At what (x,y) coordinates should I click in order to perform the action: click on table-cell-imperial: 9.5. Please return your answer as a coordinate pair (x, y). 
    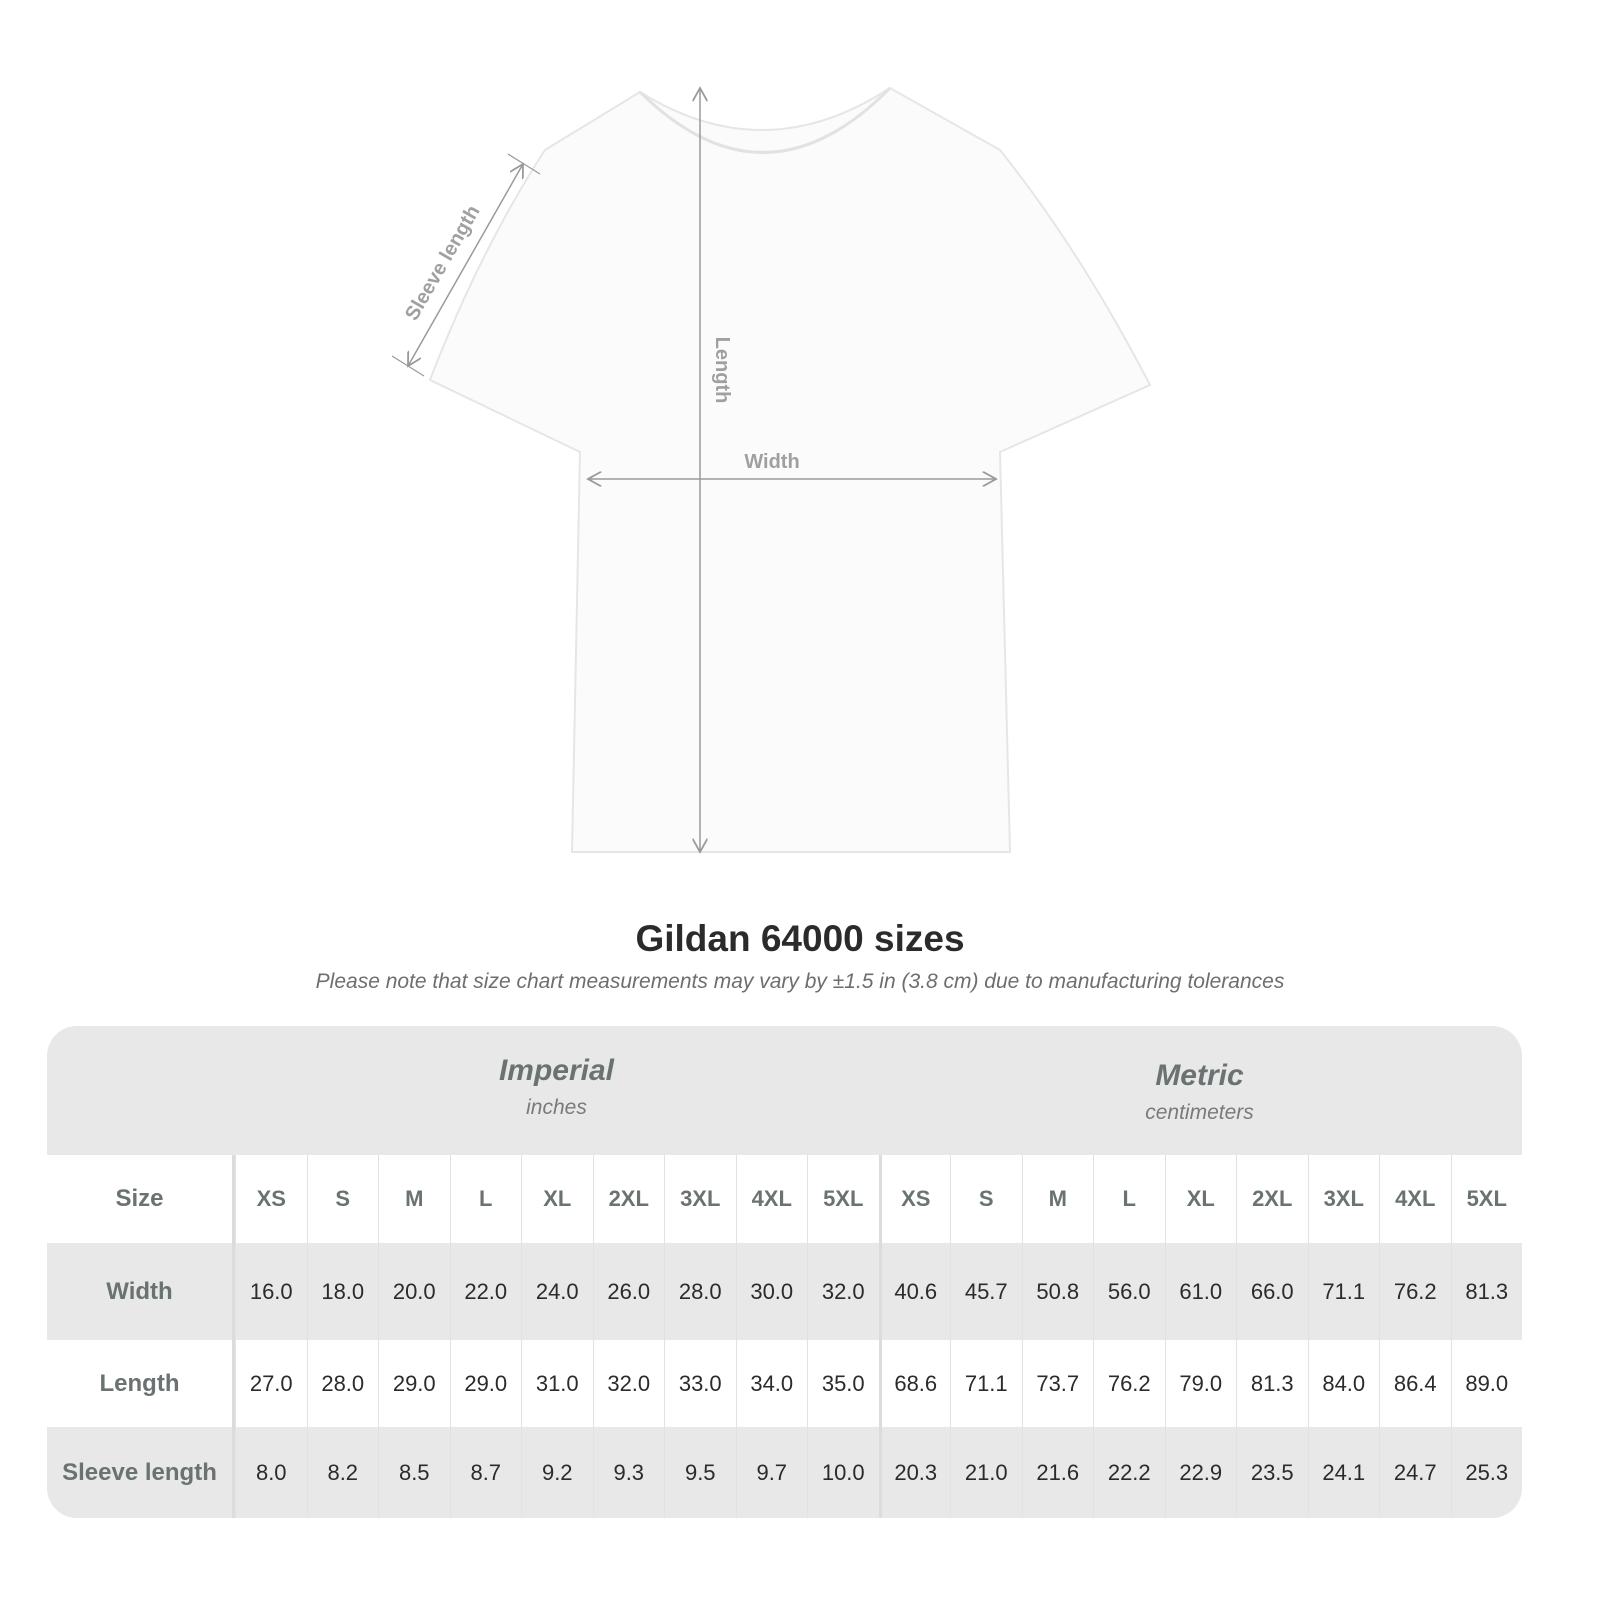
    Looking at the image, I should click on (700, 1472).